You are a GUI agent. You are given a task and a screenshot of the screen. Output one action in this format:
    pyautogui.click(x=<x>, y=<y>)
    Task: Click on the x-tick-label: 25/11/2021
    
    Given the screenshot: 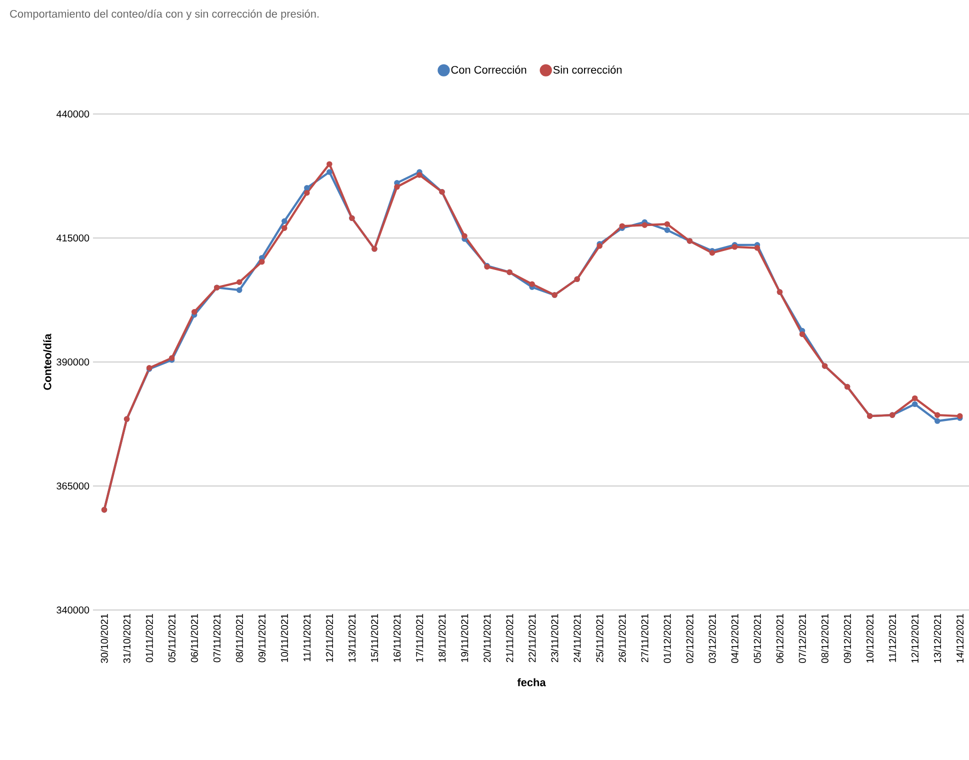 What is the action you would take?
    pyautogui.click(x=600, y=638)
    